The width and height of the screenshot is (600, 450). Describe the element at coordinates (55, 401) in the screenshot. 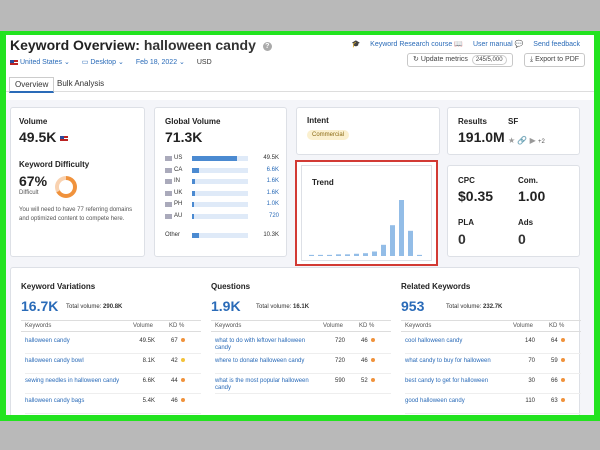

I see `keyword-link: halloween candy bags` at that location.